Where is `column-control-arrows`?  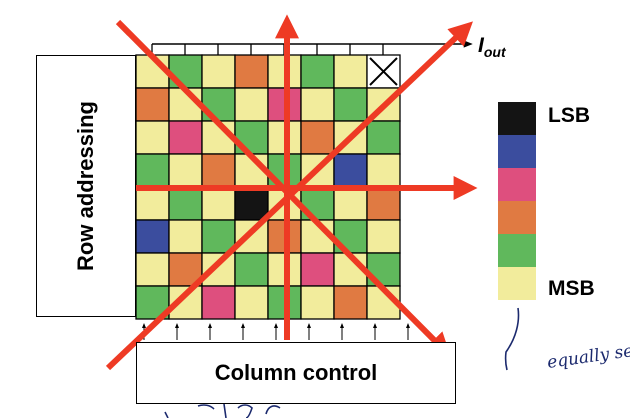
column-control-arrows is located at coordinates (276, 331).